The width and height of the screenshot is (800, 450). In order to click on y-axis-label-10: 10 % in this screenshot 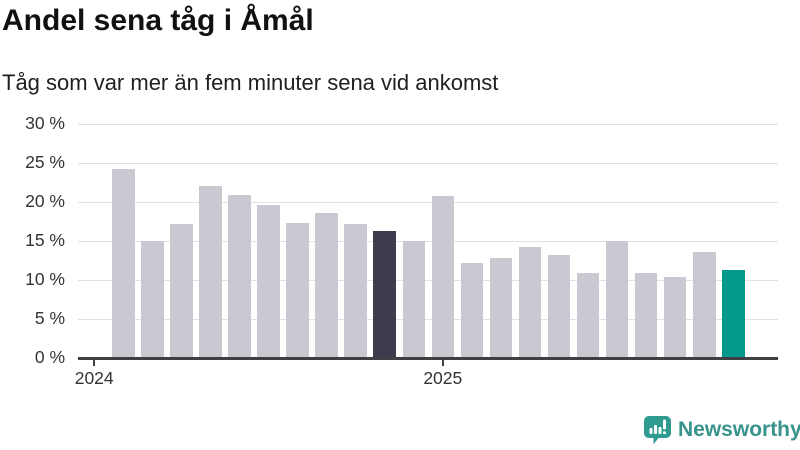, I will do `click(45, 278)`.